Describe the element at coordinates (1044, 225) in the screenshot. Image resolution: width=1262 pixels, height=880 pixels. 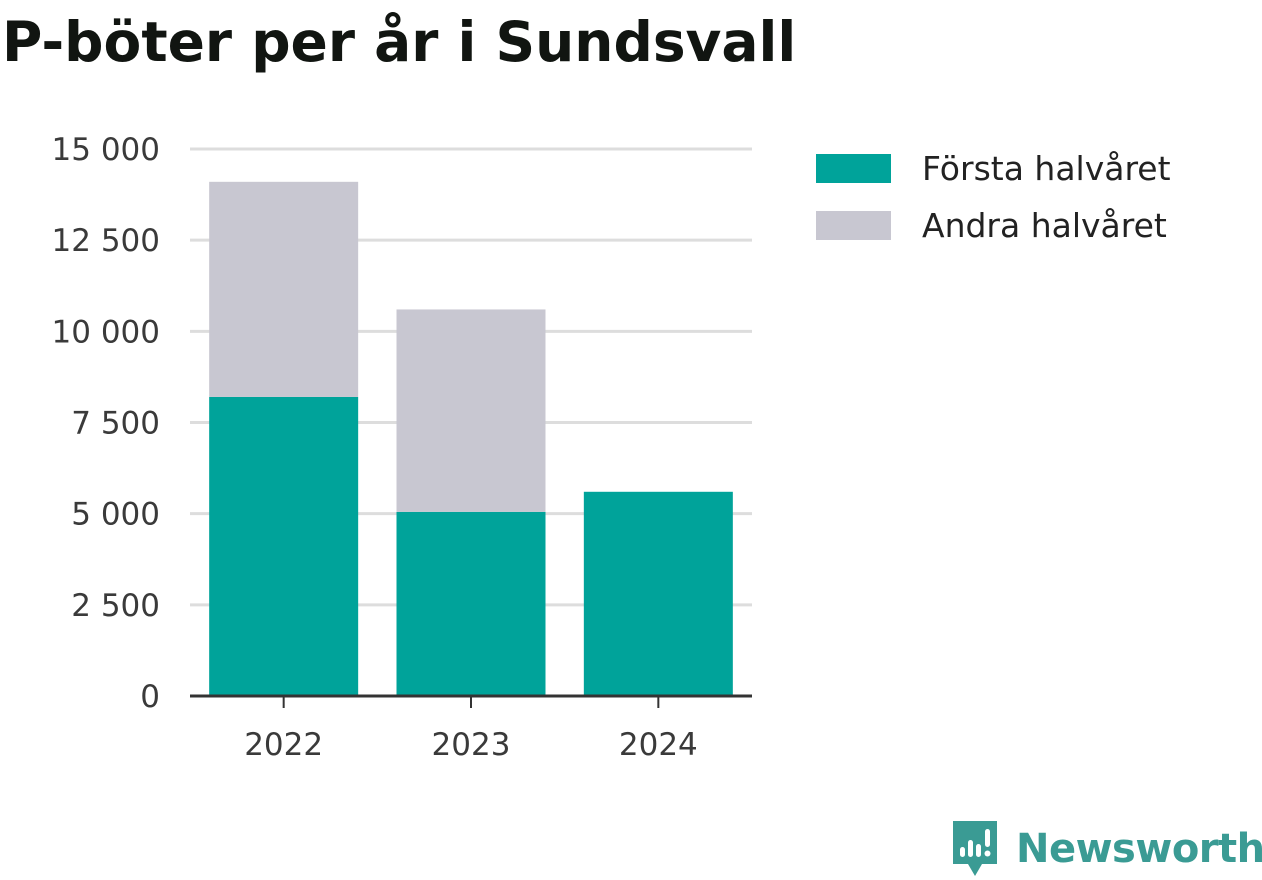
I see `legend-label-second-half: Andra halvåret` at that location.